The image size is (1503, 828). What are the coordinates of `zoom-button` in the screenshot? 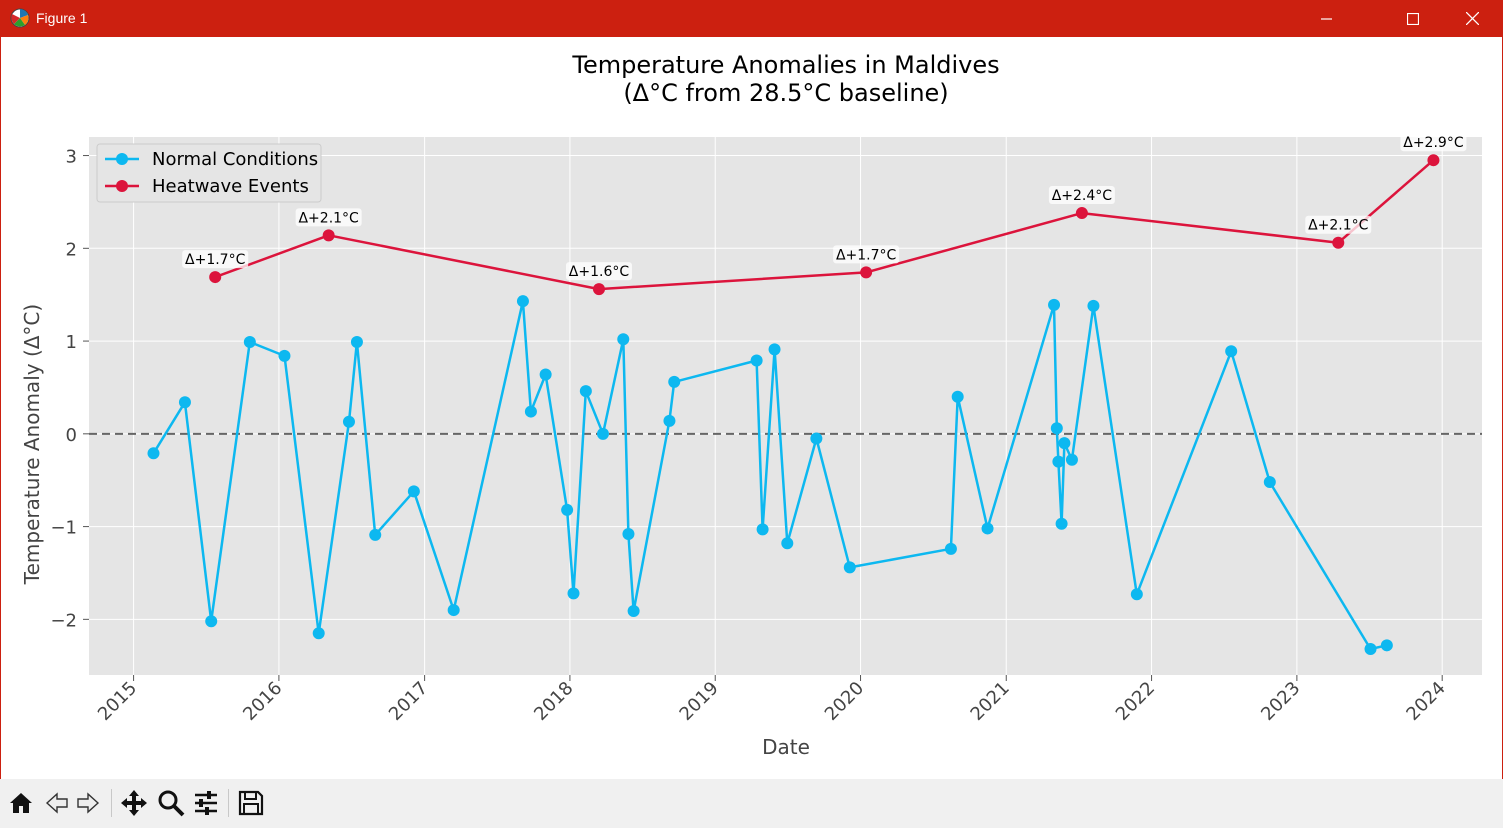 It's located at (171, 803).